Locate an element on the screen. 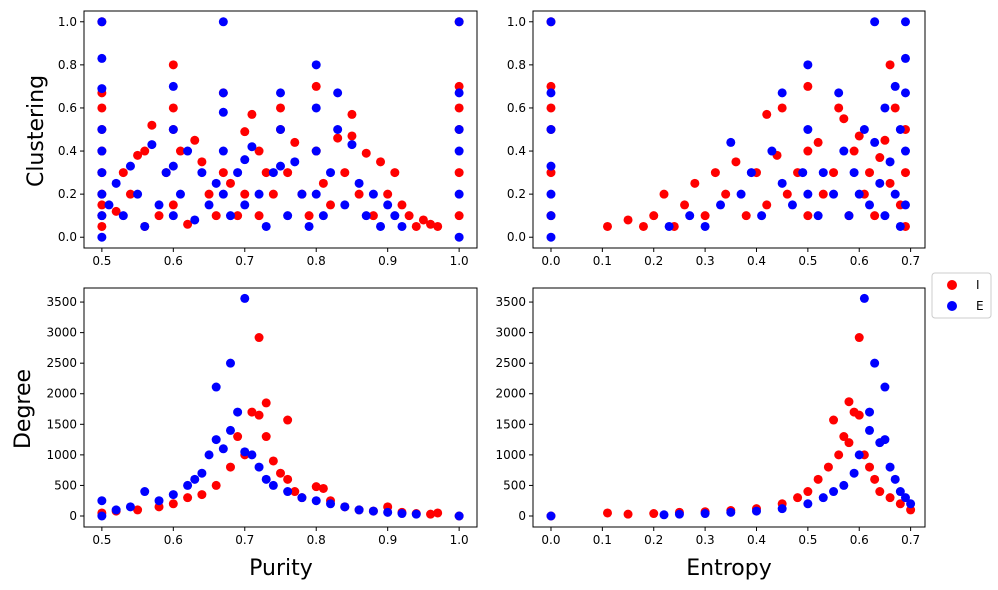  x-tick-label: 0.5 is located at coordinates (101, 261).